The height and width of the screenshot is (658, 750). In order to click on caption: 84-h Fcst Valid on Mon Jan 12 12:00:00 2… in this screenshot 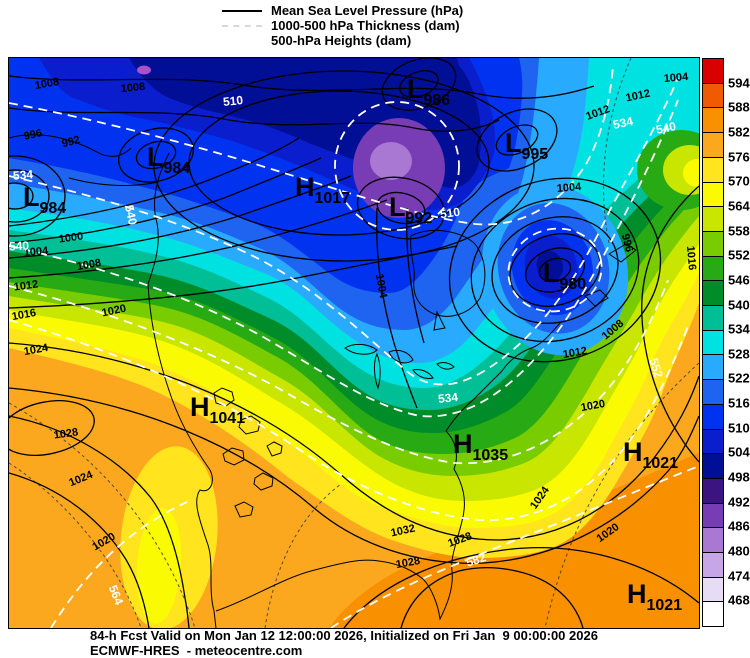, I will do `click(344, 643)`.